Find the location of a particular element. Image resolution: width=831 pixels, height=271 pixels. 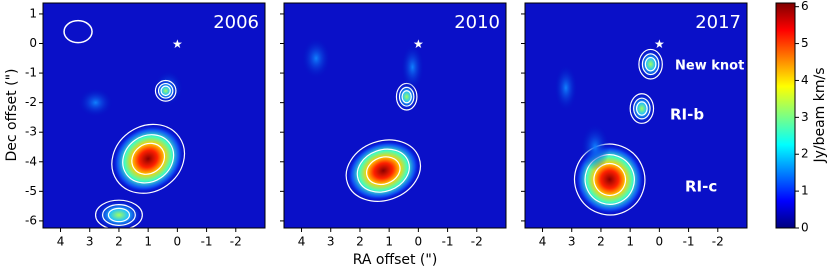

y-tick-label: -3 is located at coordinates (31, 132).